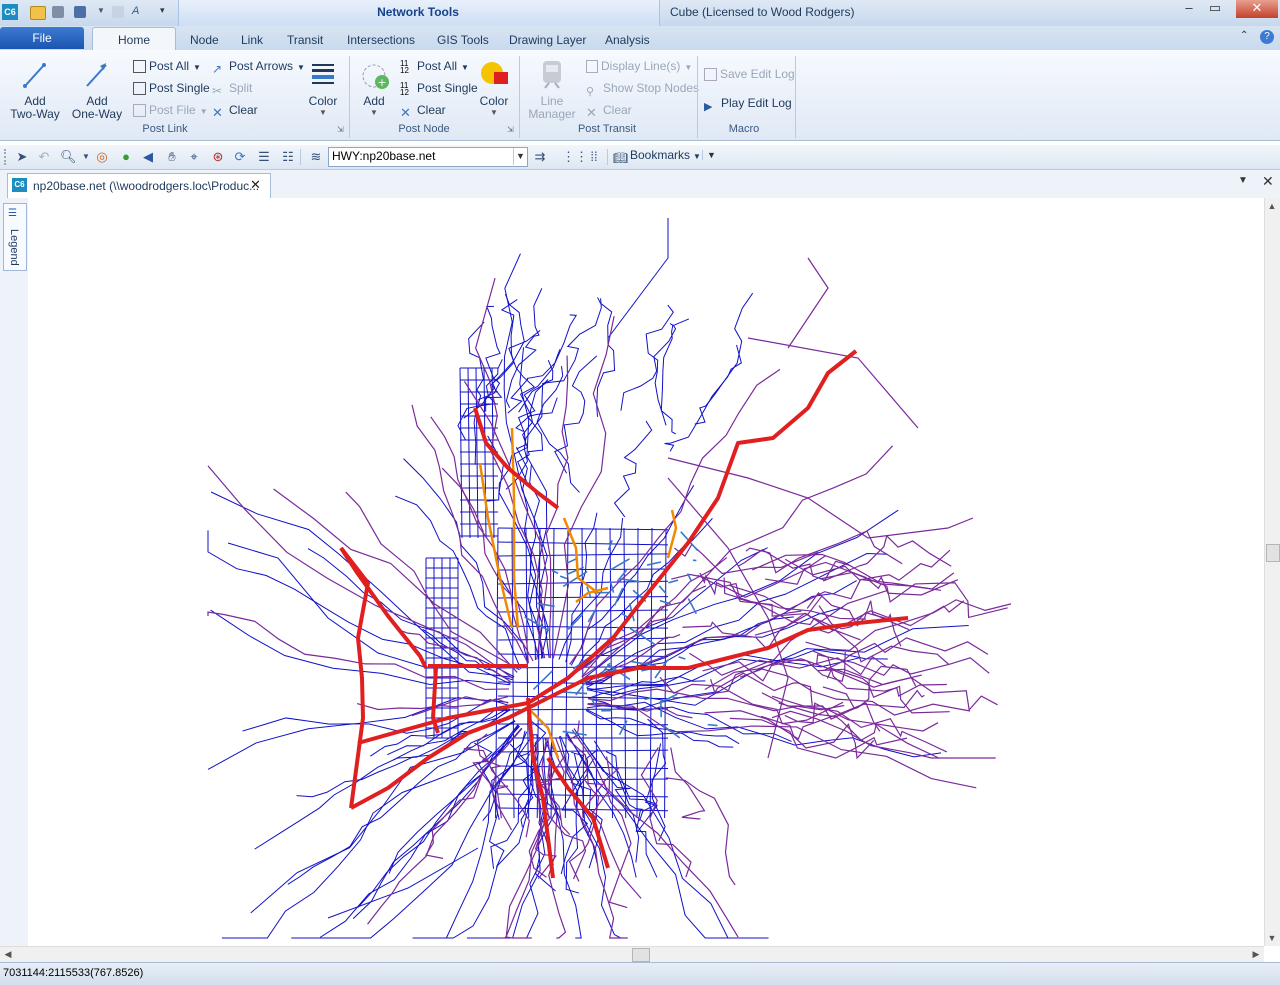 The height and width of the screenshot is (985, 1280). Describe the element at coordinates (68, 157) in the screenshot. I see `zoom-icon: 🔍︎` at that location.